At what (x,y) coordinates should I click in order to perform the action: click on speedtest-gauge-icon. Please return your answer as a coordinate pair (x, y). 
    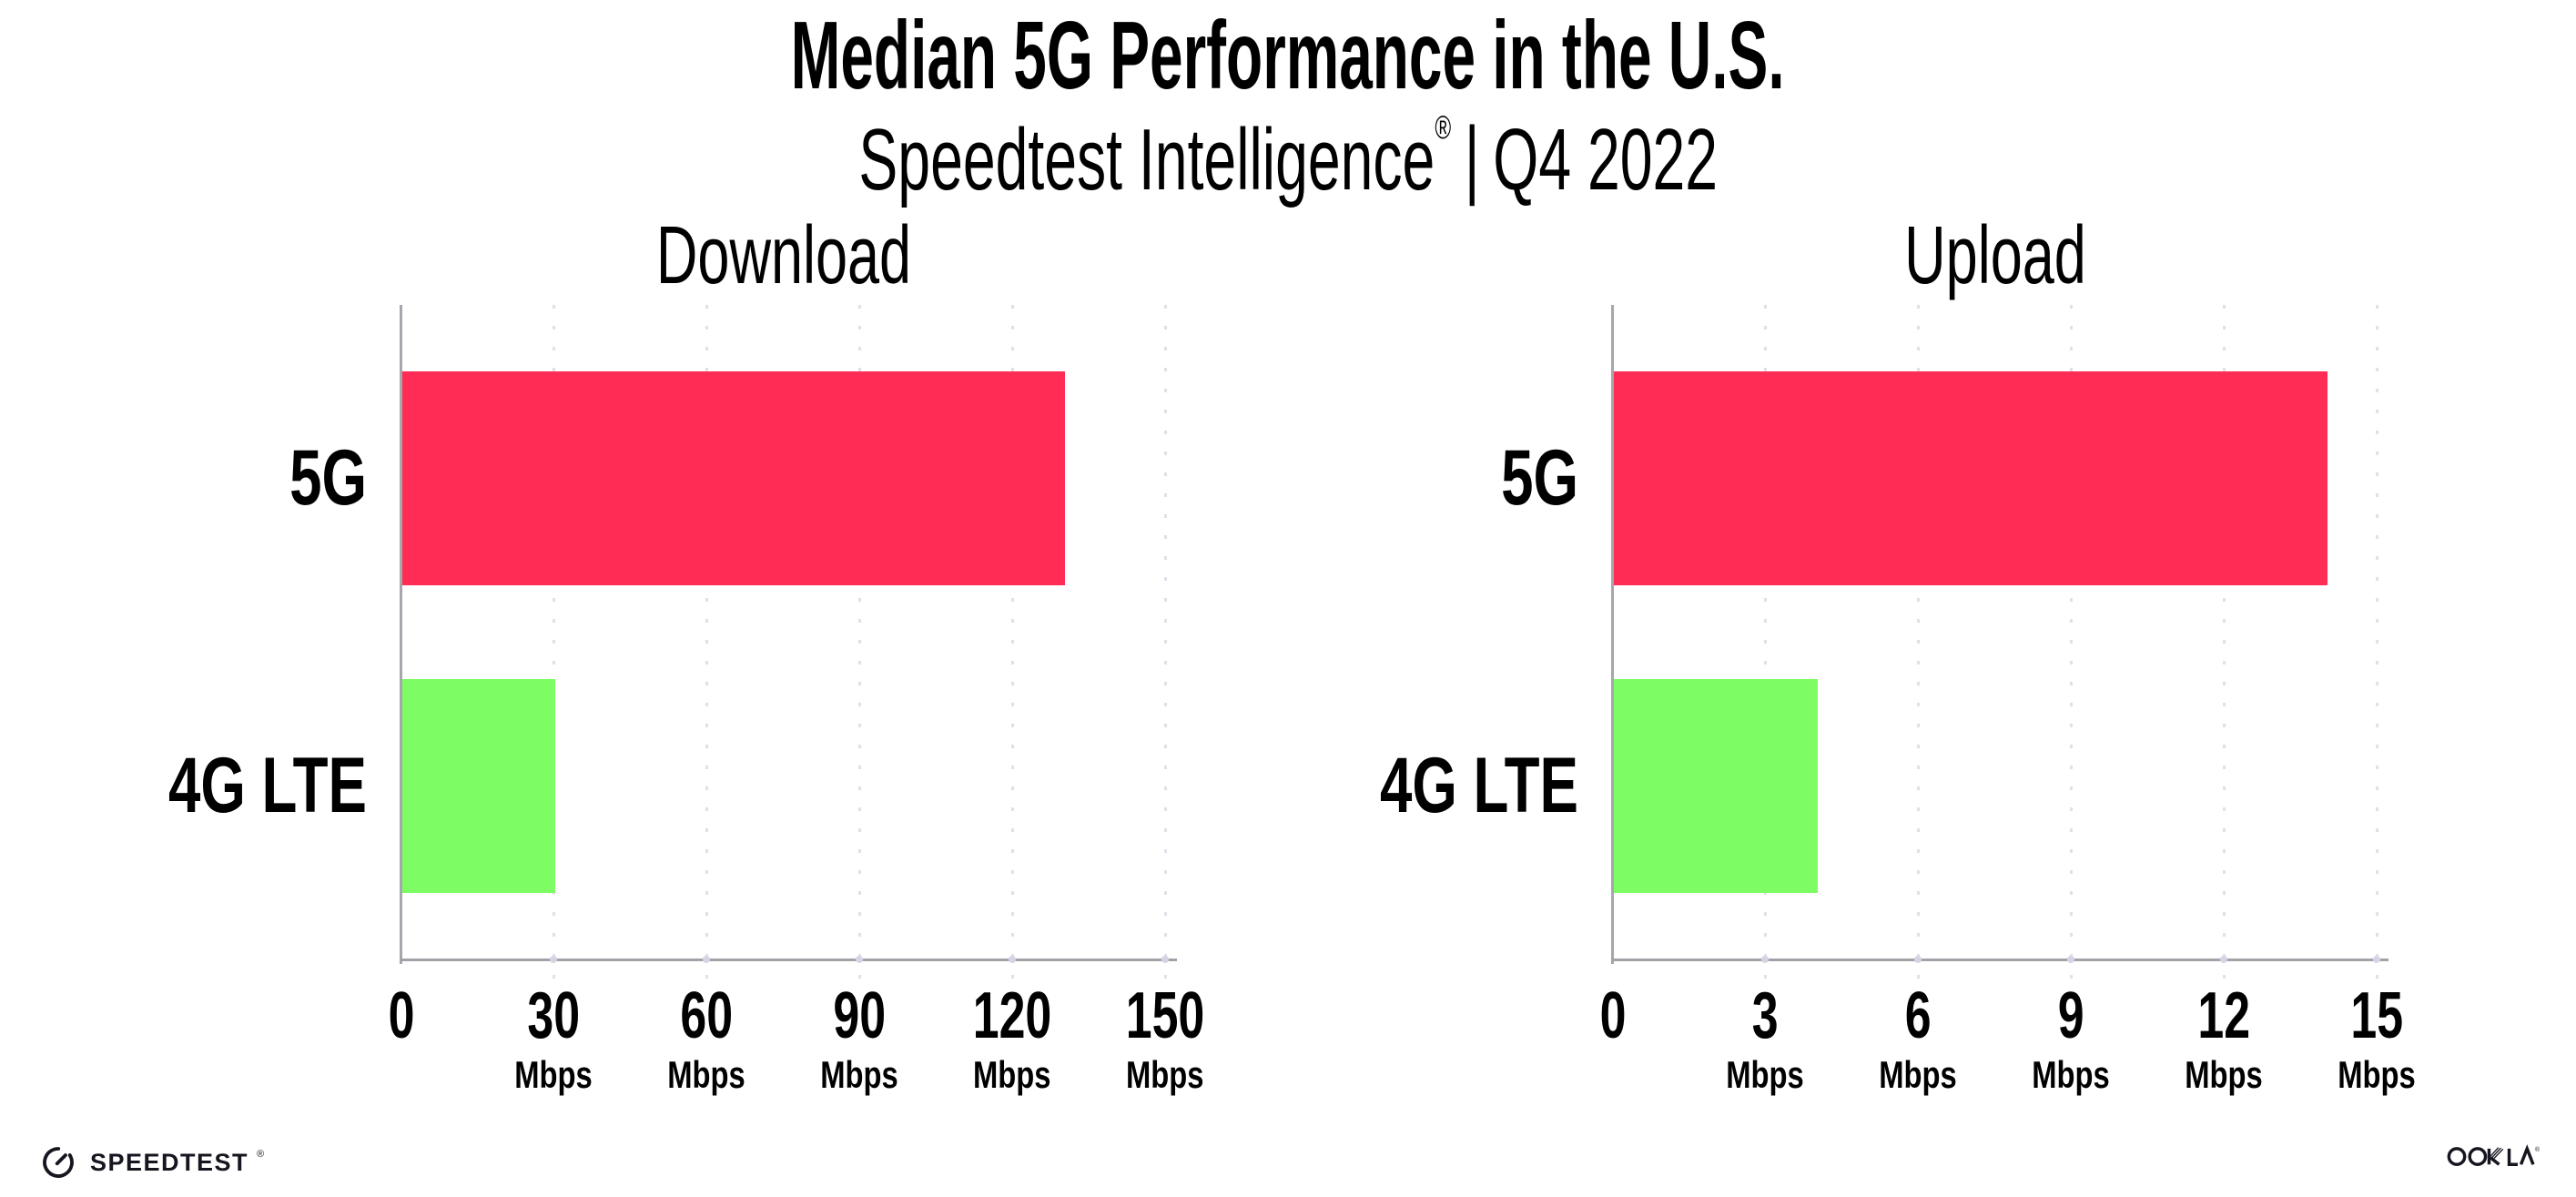
    Looking at the image, I should click on (58, 1163).